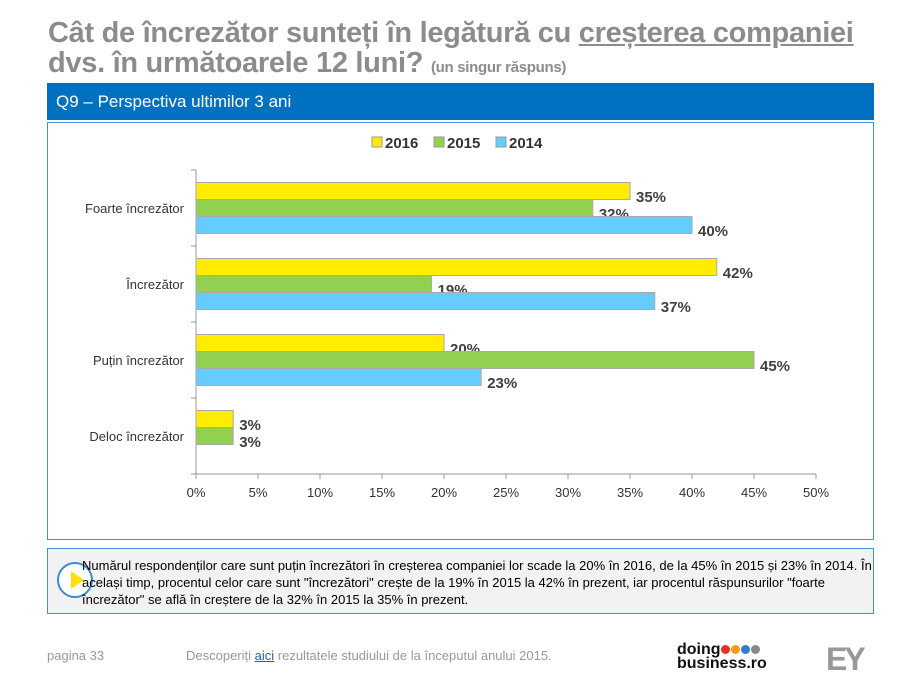 This screenshot has height=690, width=920. Describe the element at coordinates (258, 492) in the screenshot. I see `x-tick-label: 5%` at that location.